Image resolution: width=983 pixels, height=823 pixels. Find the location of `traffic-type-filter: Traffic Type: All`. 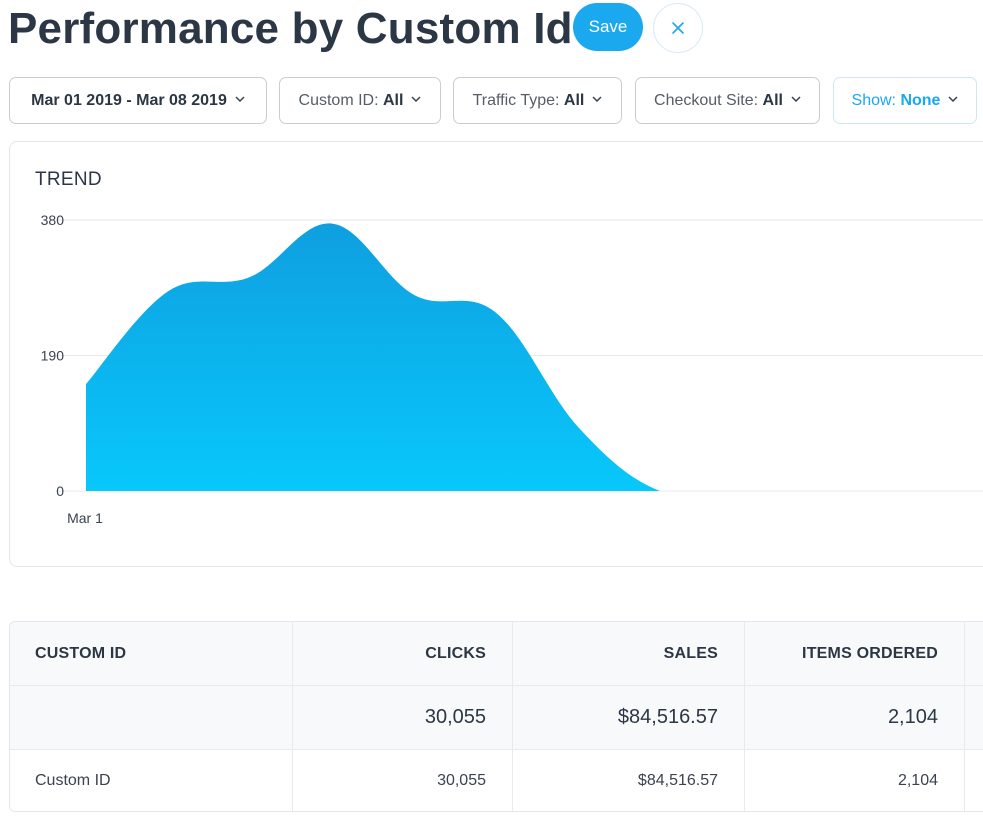

traffic-type-filter: Traffic Type: All is located at coordinates (537, 100).